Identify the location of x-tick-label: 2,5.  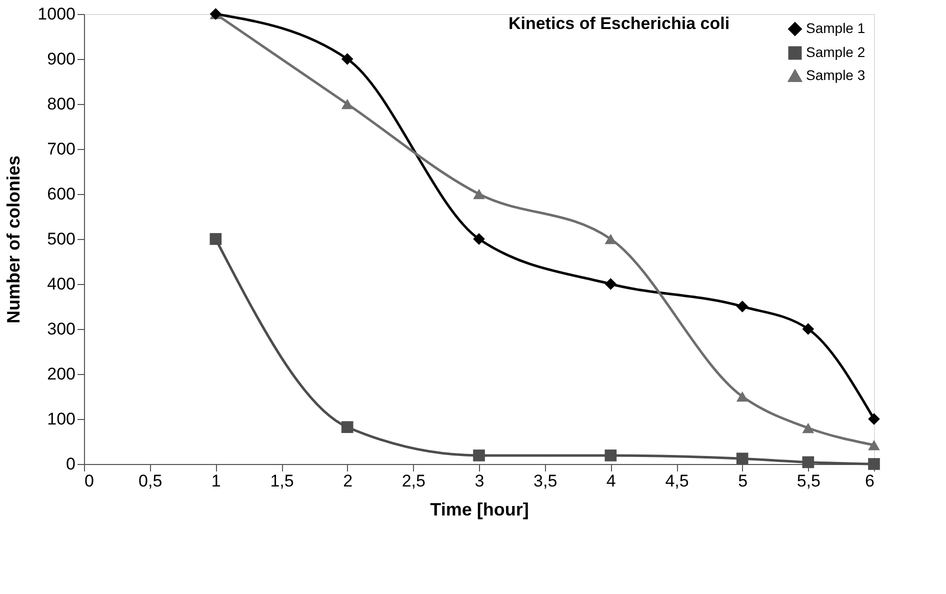
(414, 481).